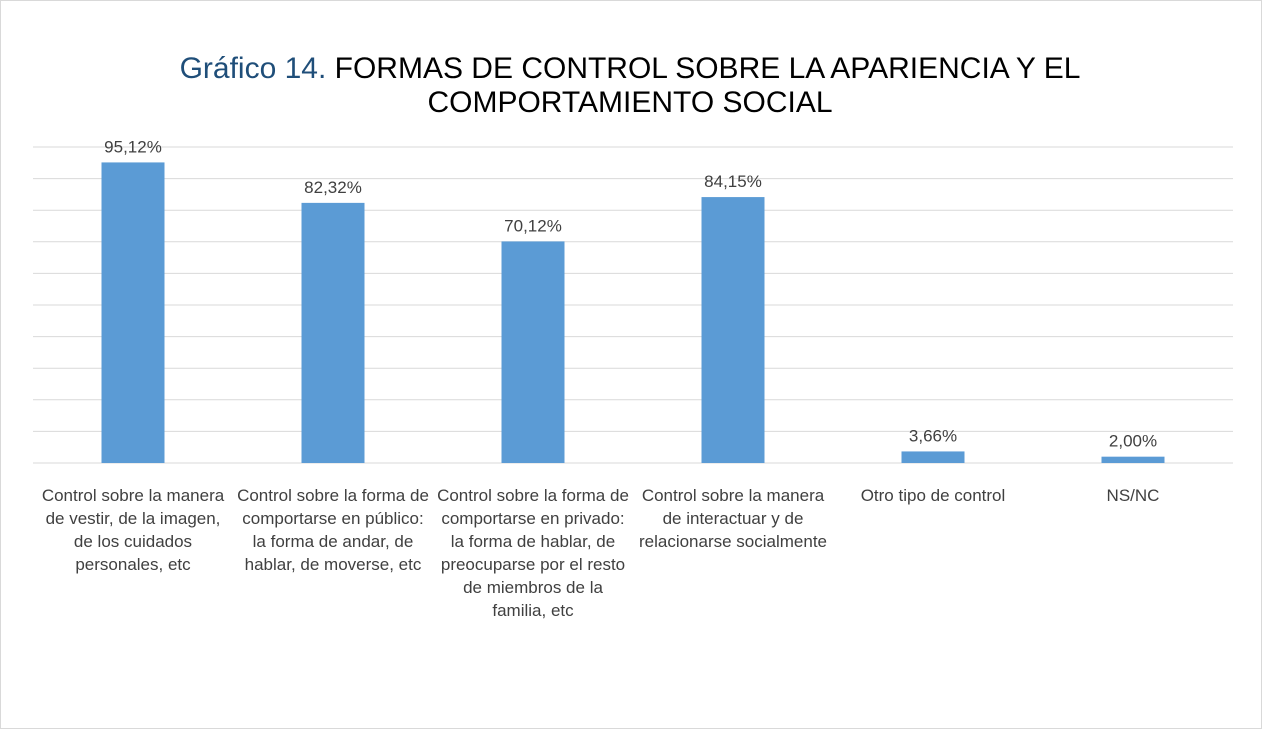 The width and height of the screenshot is (1262, 729). I want to click on value-label: 84,15%, so click(733, 181).